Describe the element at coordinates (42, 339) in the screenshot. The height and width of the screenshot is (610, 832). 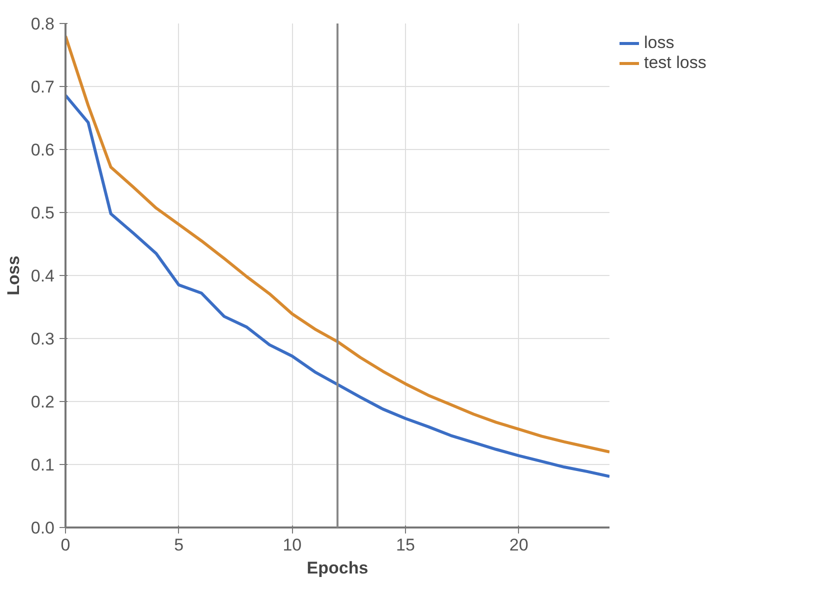
I see `y-tick-label: 0.3` at that location.